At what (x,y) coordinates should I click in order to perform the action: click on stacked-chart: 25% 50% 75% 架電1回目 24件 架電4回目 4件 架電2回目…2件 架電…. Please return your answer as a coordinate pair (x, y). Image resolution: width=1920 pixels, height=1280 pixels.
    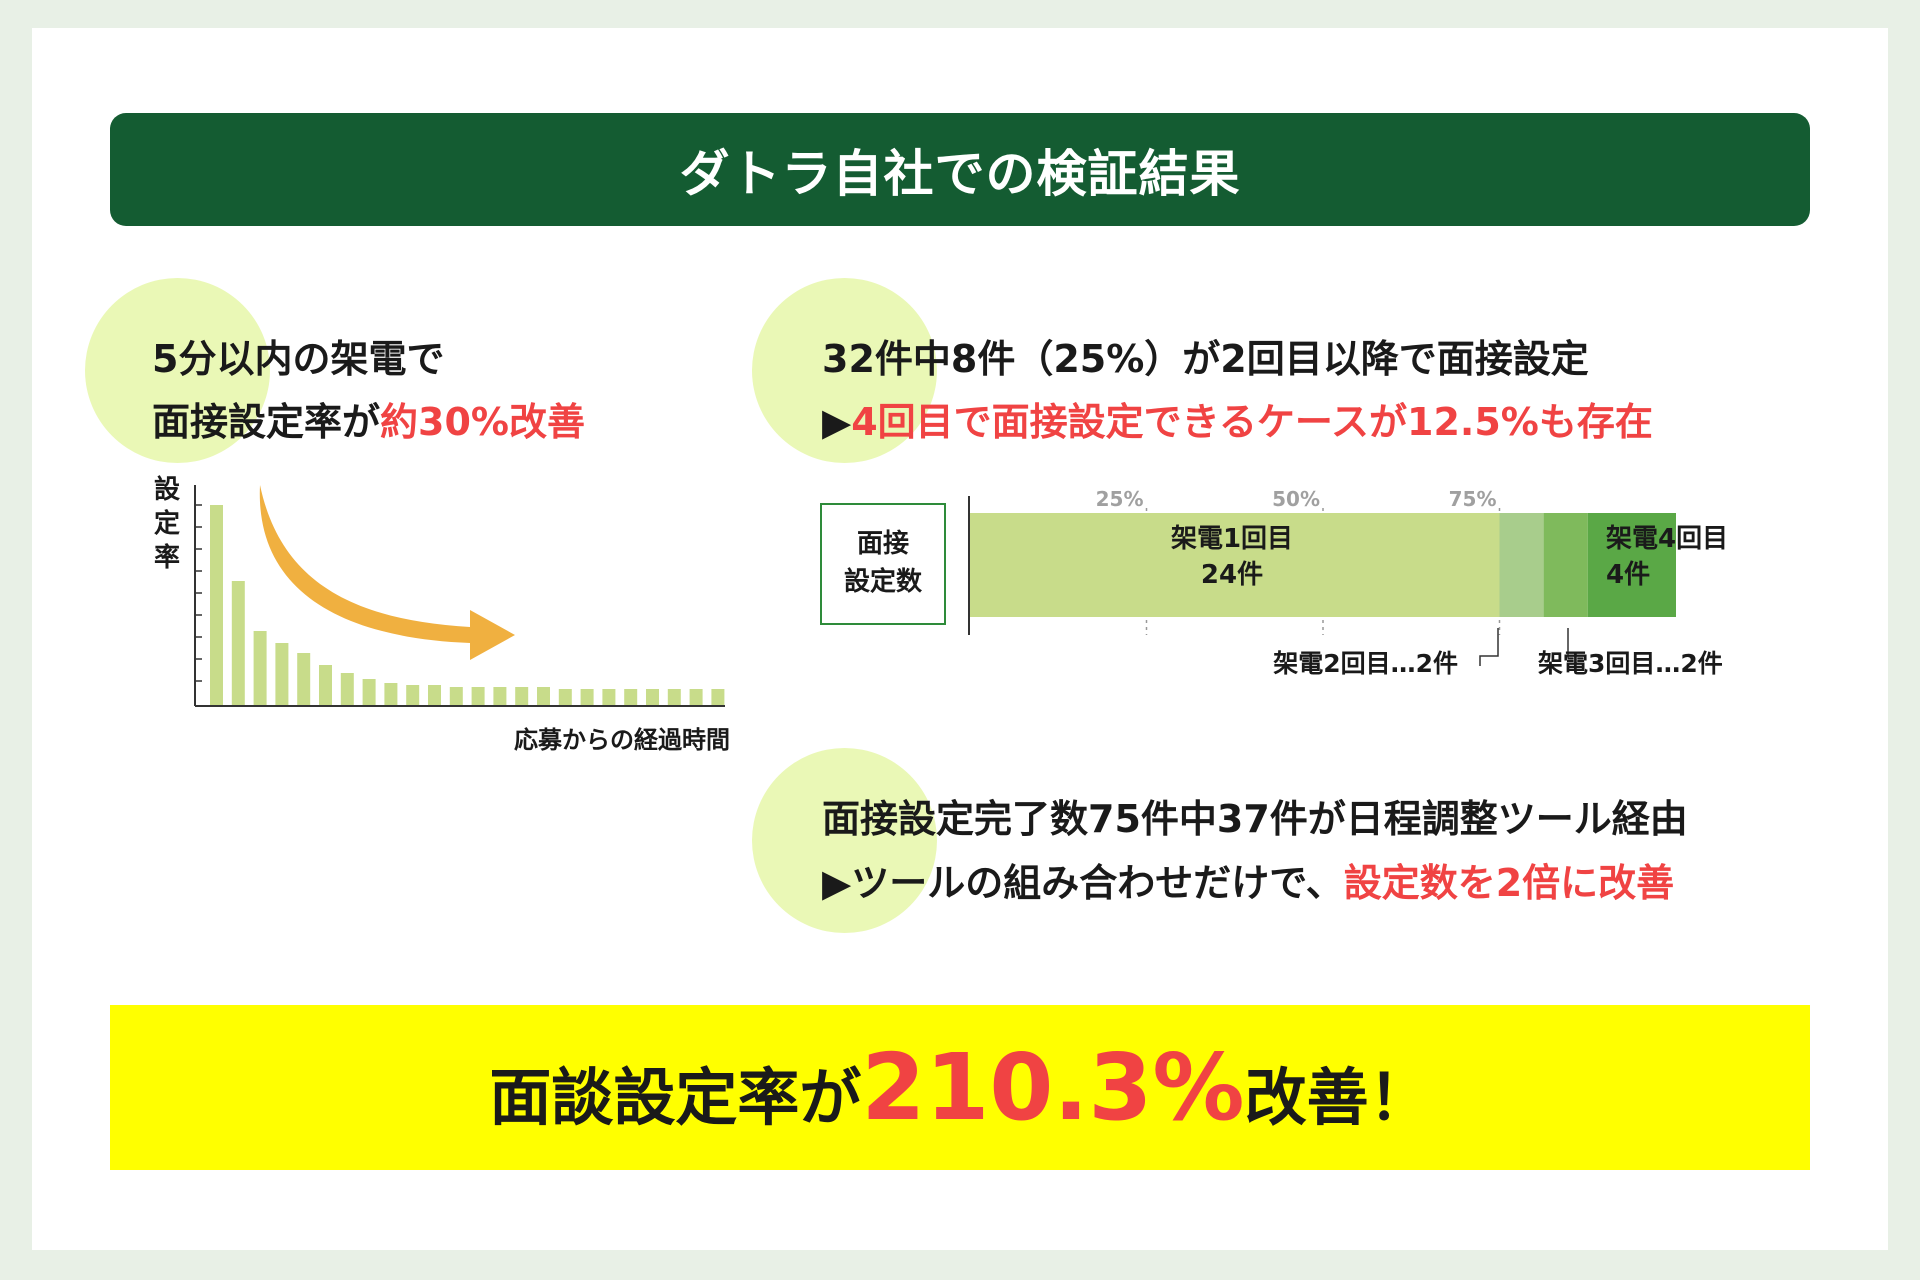
    Looking at the image, I should click on (1348, 582).